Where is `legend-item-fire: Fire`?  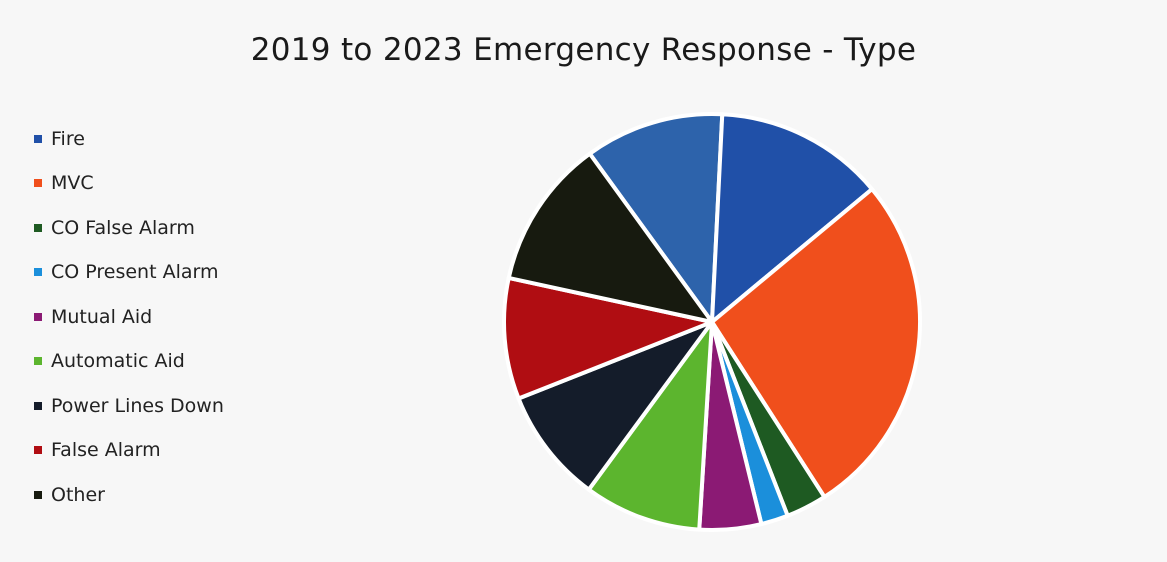 legend-item-fire: Fire is located at coordinates (129, 138).